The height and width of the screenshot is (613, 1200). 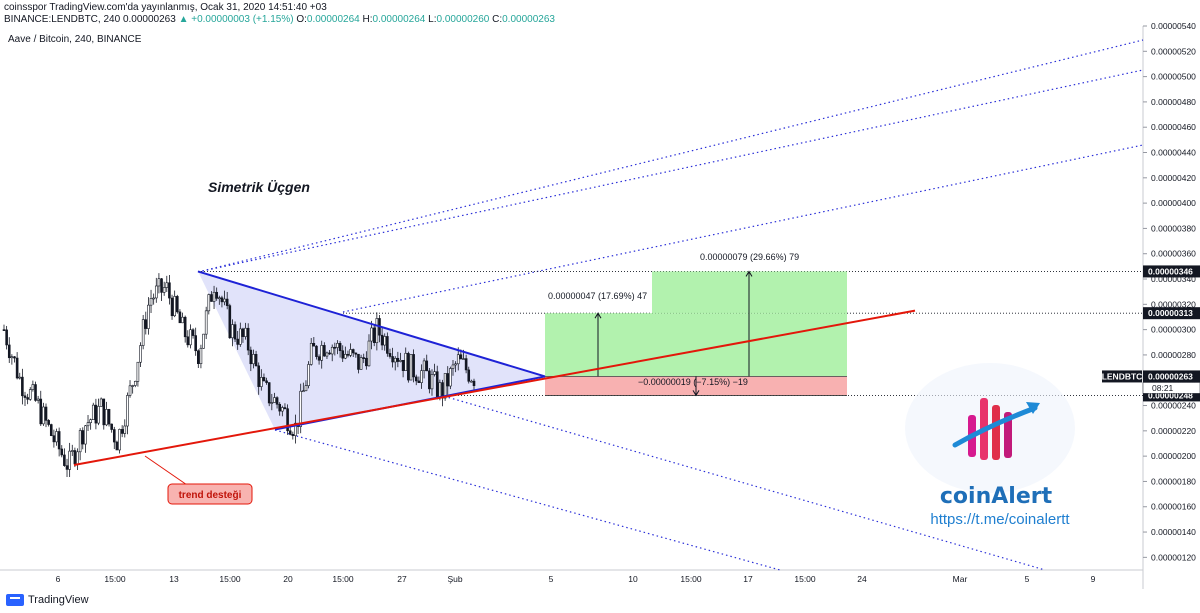 I want to click on tradingview-footer: TradingView, so click(x=47, y=600).